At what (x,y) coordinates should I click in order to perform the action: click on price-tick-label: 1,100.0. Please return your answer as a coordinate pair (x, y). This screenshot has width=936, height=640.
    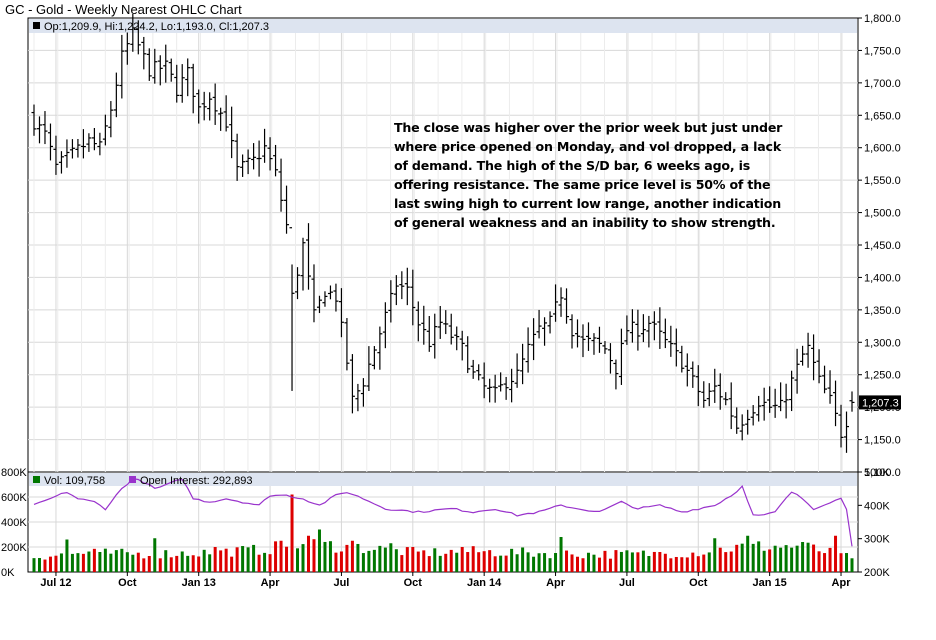
    Looking at the image, I should click on (882, 473).